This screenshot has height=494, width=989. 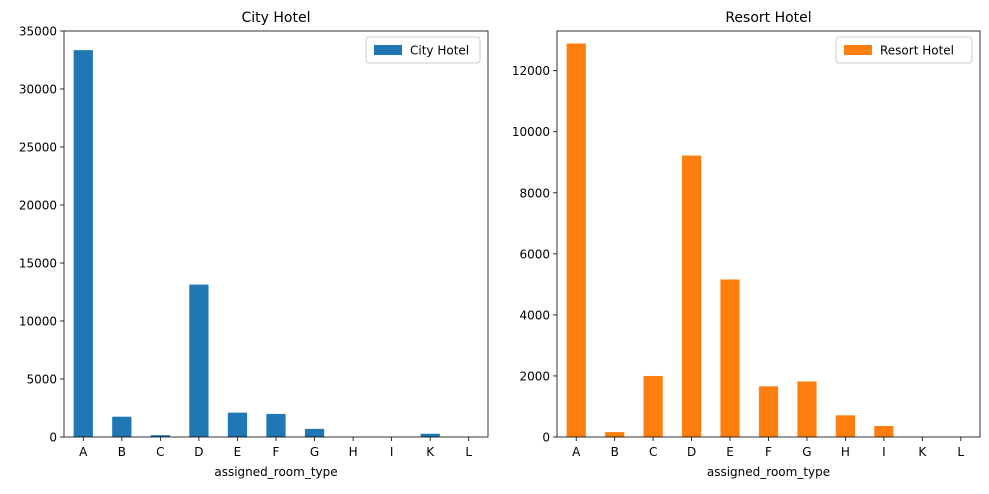 I want to click on y-tick-label: 25000, so click(x=38, y=148).